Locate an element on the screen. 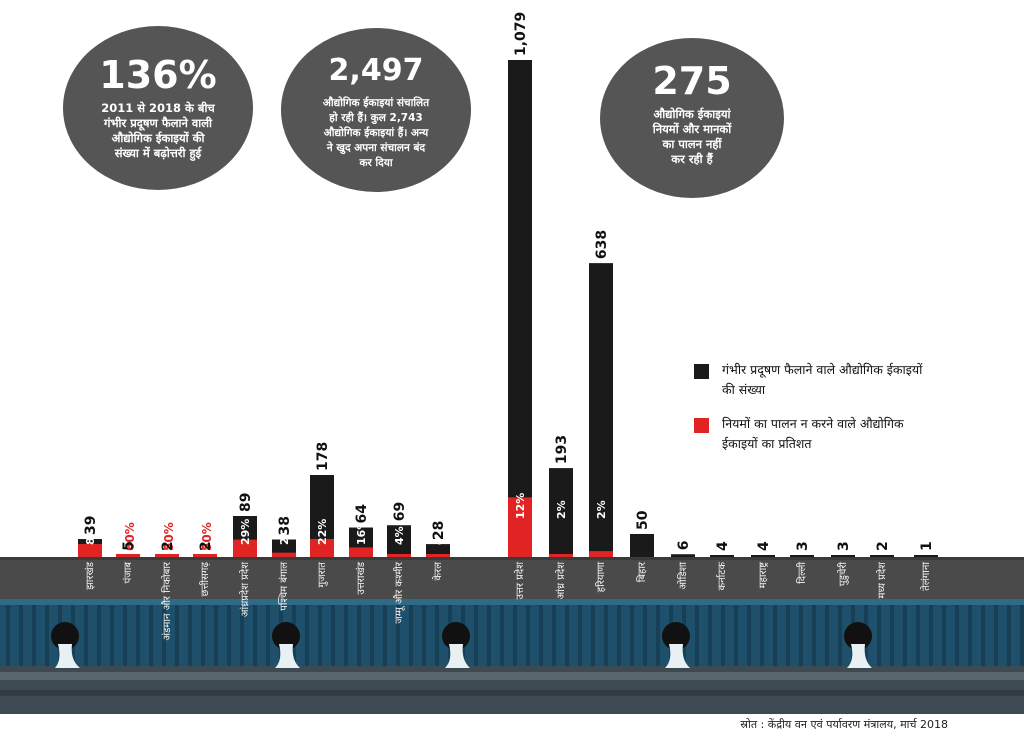  category-label: महाराष्ट्र is located at coordinates (763, 575).